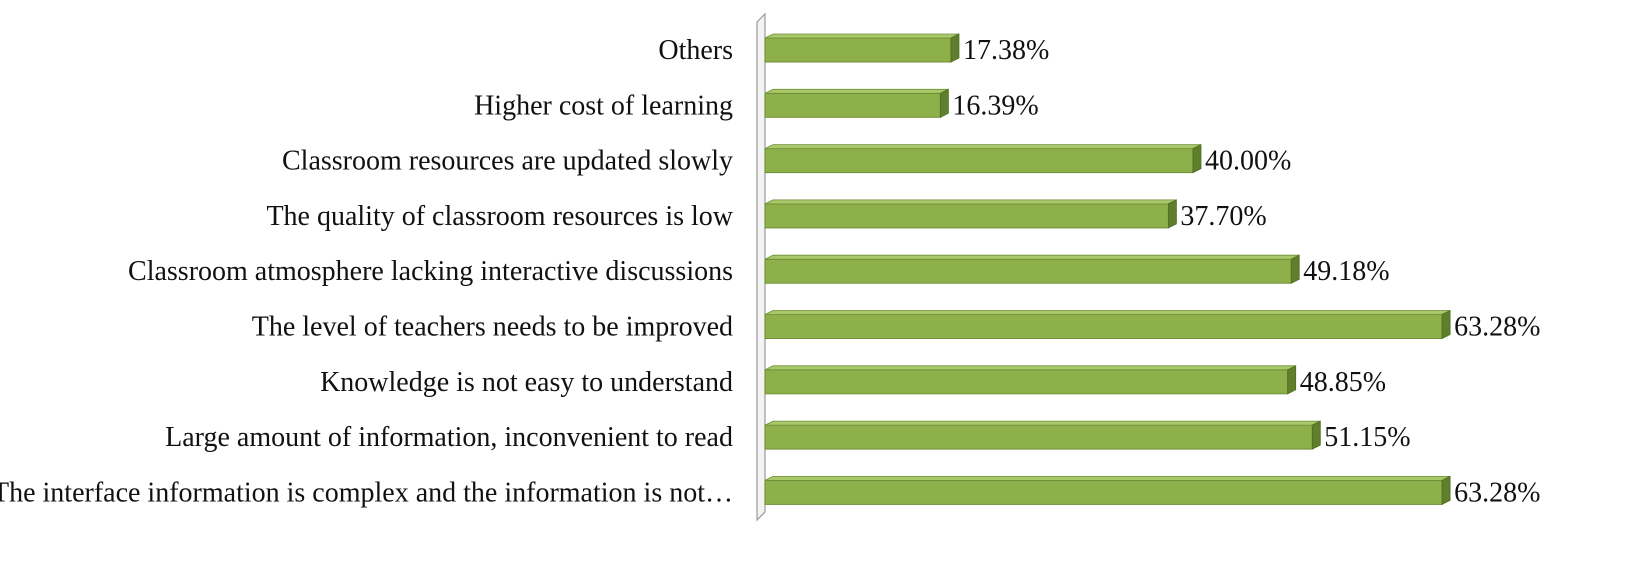 This screenshot has height=568, width=1652. What do you see at coordinates (1006, 50) in the screenshot?
I see `value-label: 17.38%` at bounding box center [1006, 50].